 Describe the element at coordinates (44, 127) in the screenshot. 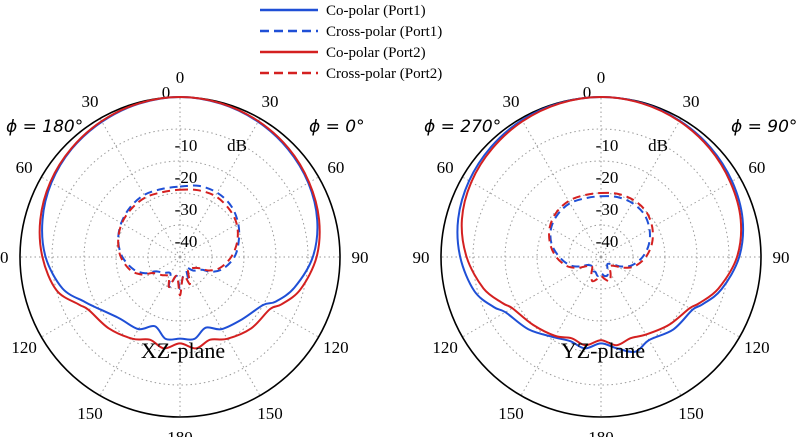

I see `phi-left-label: ϕ = 180°` at that location.